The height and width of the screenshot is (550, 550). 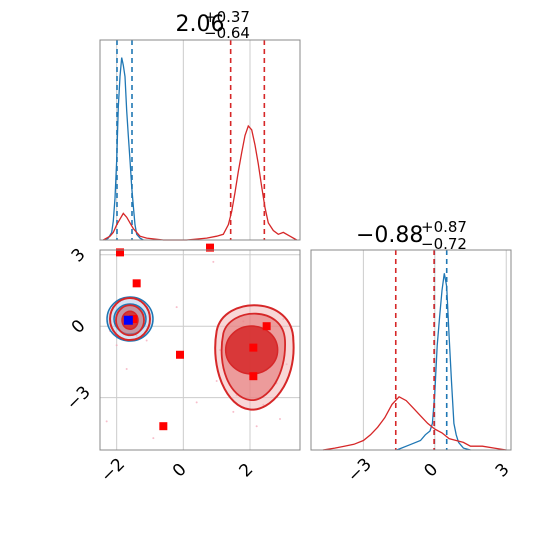 I want to click on blue-marker, so click(x=128, y=320).